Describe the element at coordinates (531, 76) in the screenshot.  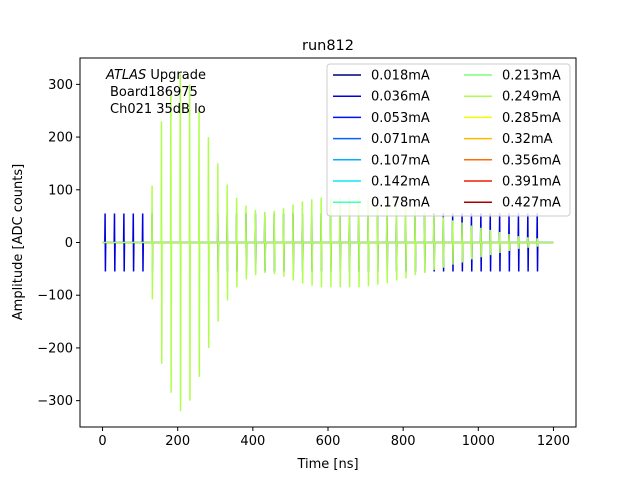
I see `legend-label: 0.213mA` at that location.